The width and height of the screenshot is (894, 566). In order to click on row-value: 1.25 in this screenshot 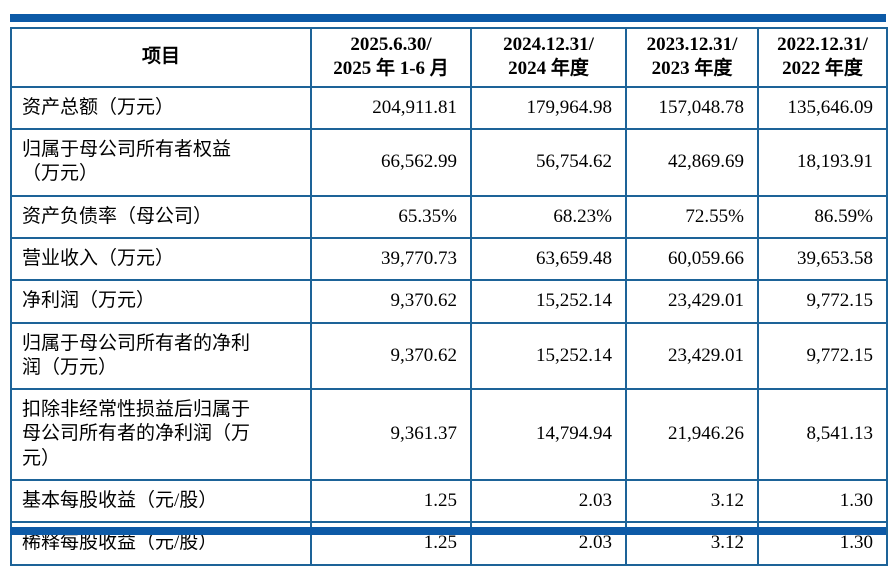, I will do `click(391, 501)`.